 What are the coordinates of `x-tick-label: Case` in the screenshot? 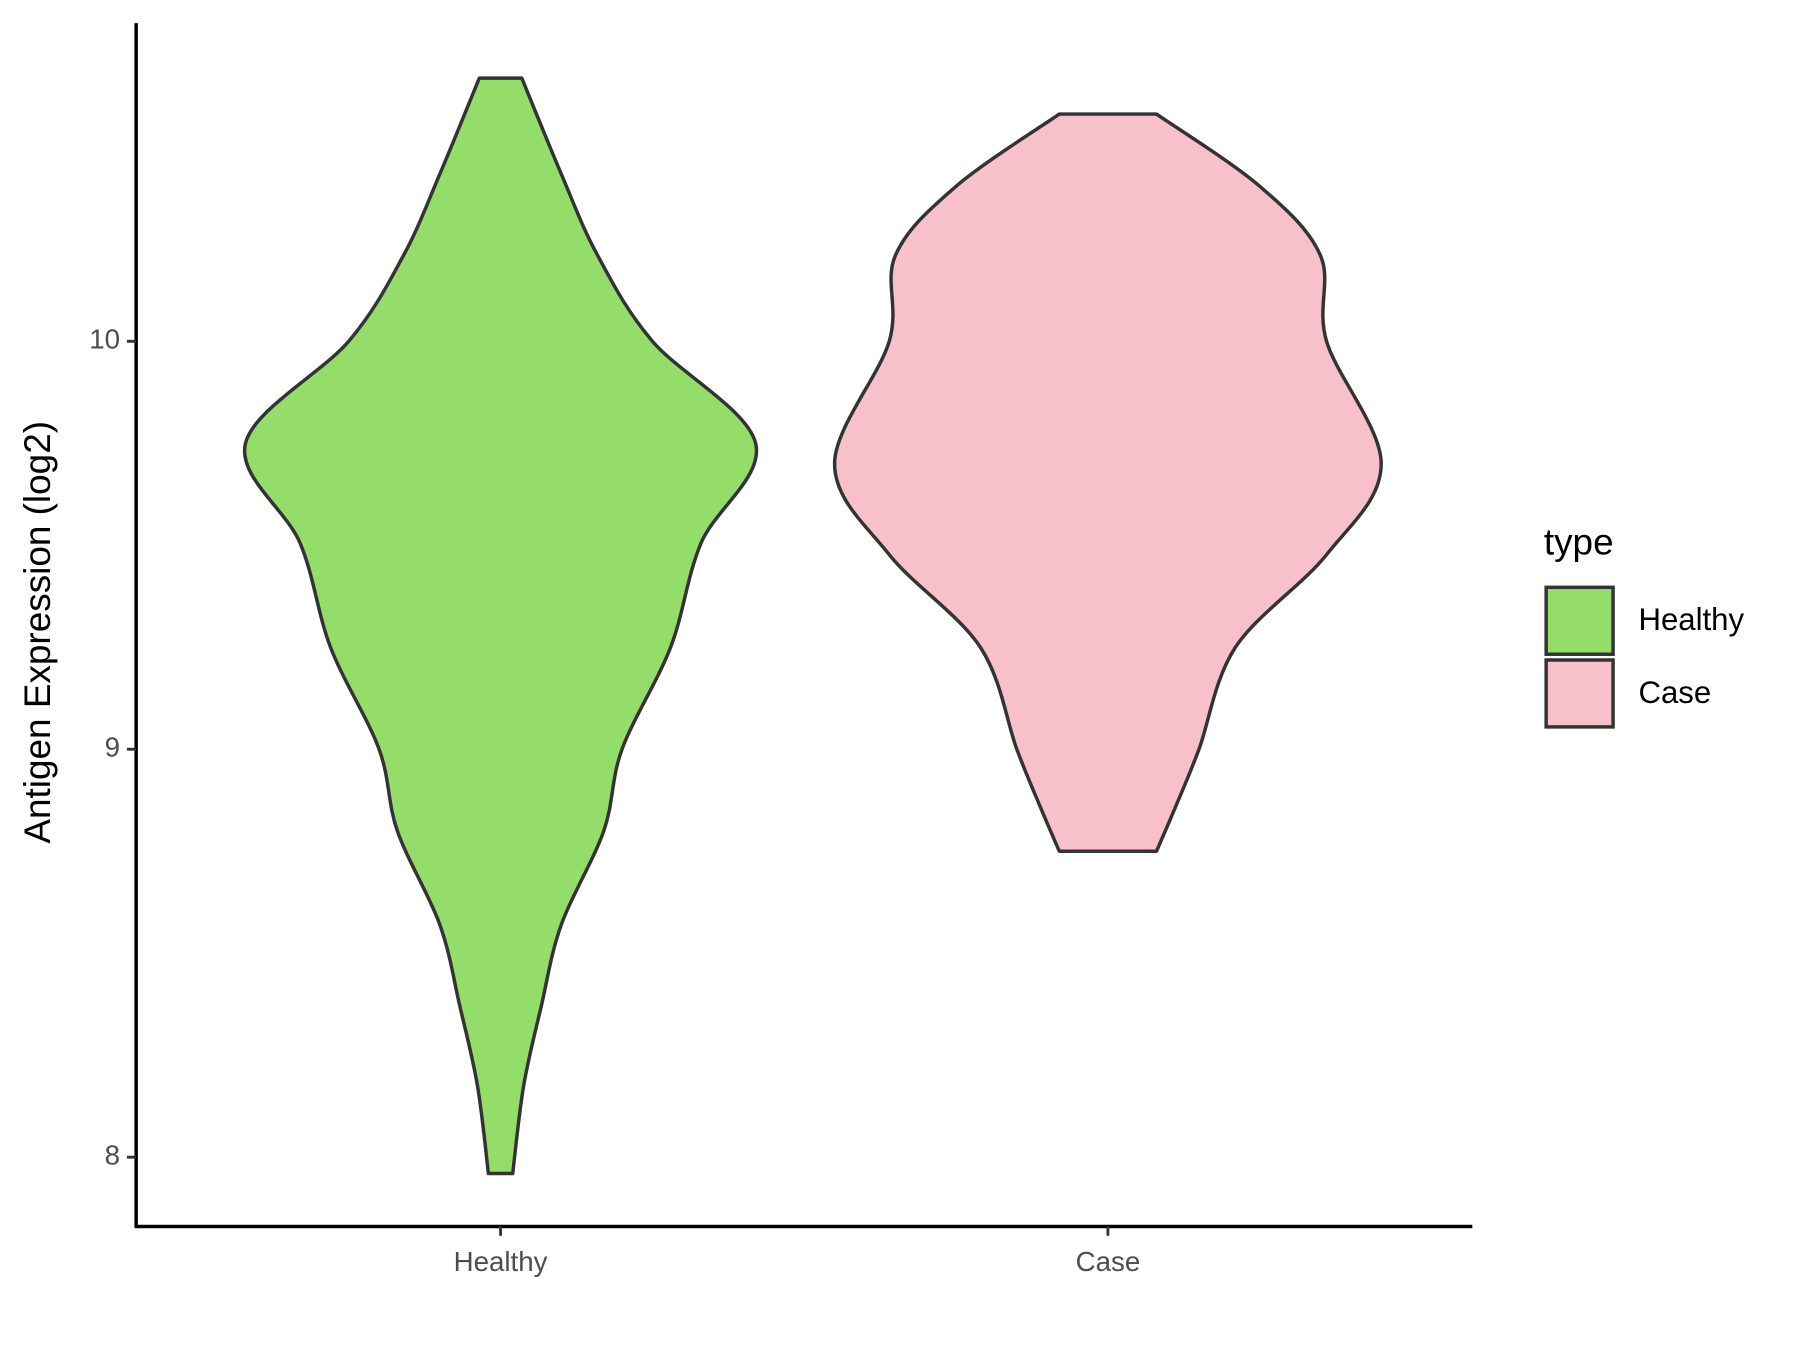 It's located at (1108, 1261).